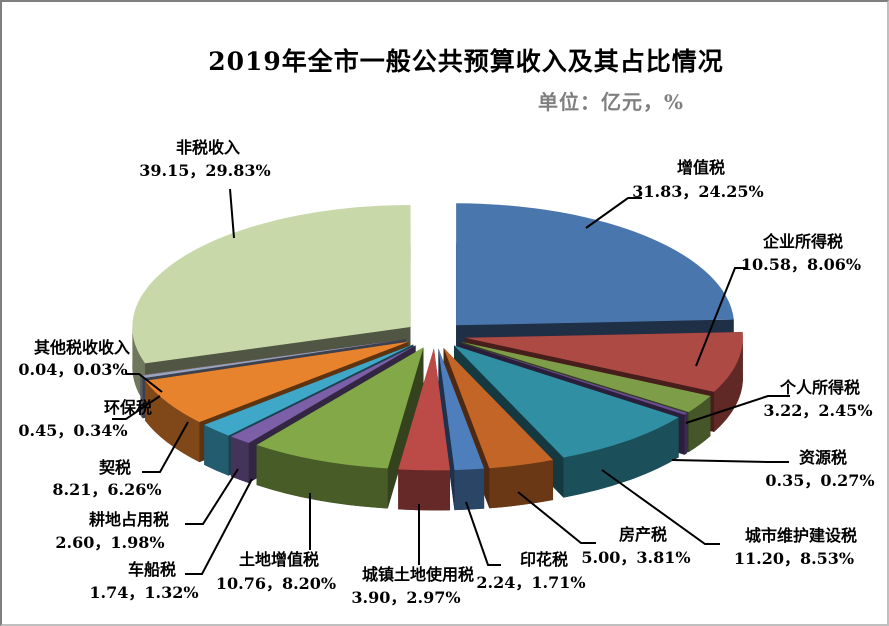 The image size is (889, 626). What do you see at coordinates (531, 582) in the screenshot?
I see `slice-label-value: 2.24，1.71%` at bounding box center [531, 582].